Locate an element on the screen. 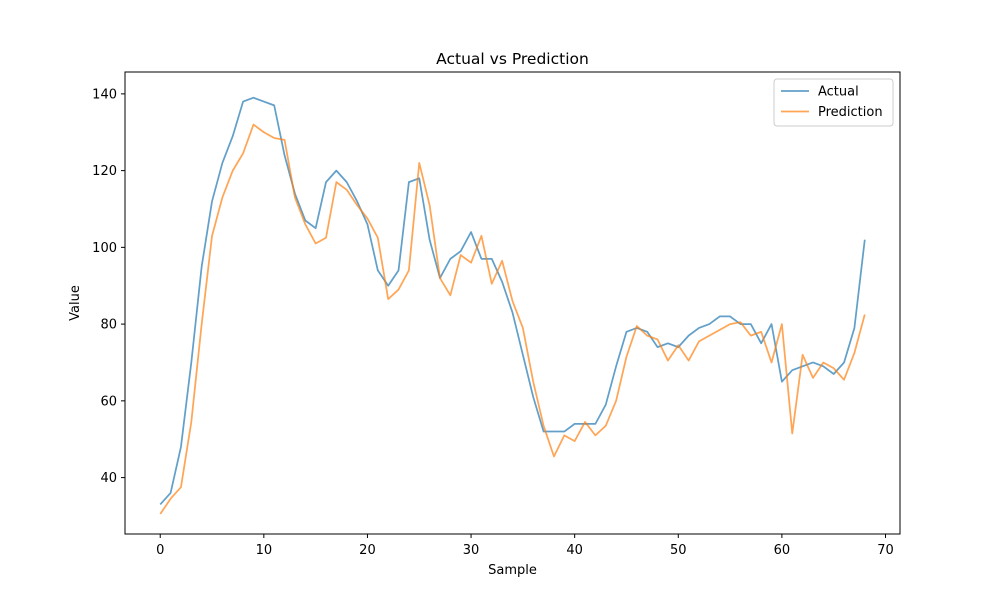  x-tick-label: 60 is located at coordinates (782, 550).